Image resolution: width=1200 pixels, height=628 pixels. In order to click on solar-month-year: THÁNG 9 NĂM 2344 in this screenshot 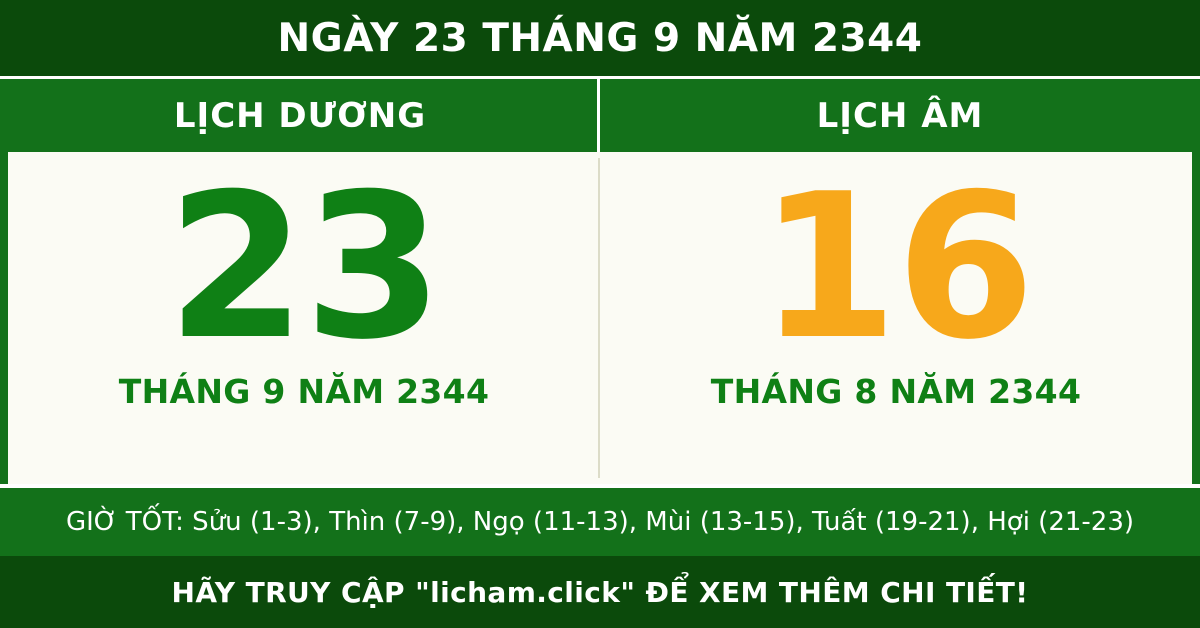, I will do `click(304, 391)`.